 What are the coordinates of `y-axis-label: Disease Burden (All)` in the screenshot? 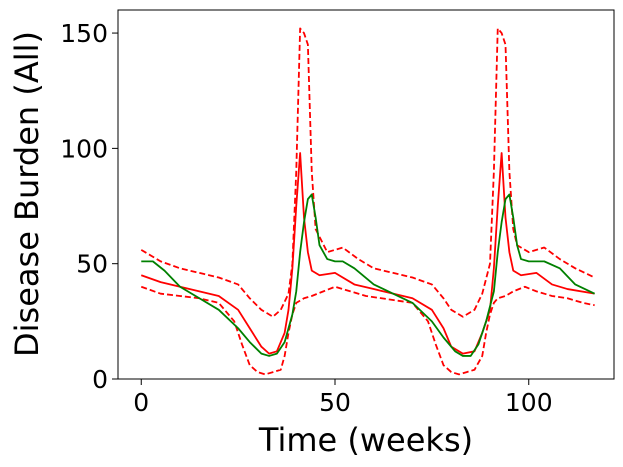 It's located at (27, 194).